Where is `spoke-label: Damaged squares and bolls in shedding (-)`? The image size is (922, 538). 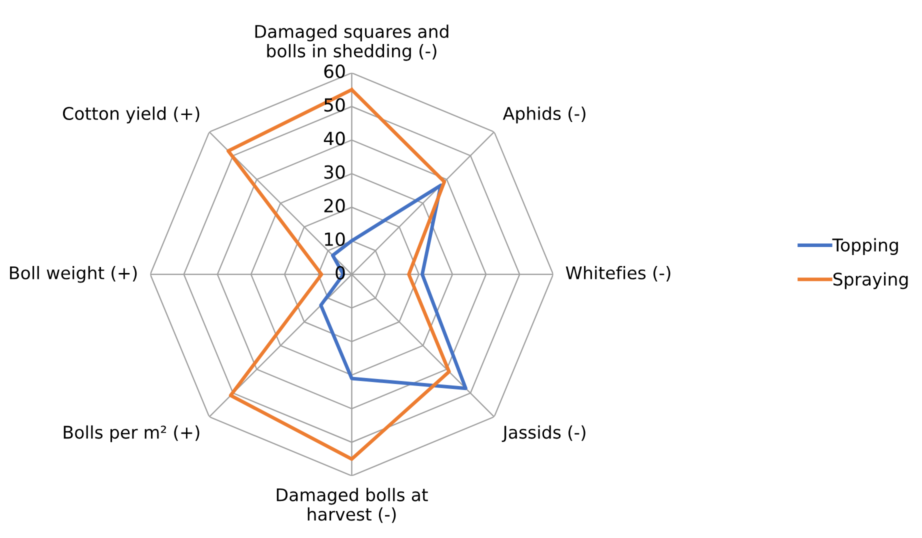
spoke-label: Damaged squares and bolls in shedding (-) is located at coordinates (351, 42).